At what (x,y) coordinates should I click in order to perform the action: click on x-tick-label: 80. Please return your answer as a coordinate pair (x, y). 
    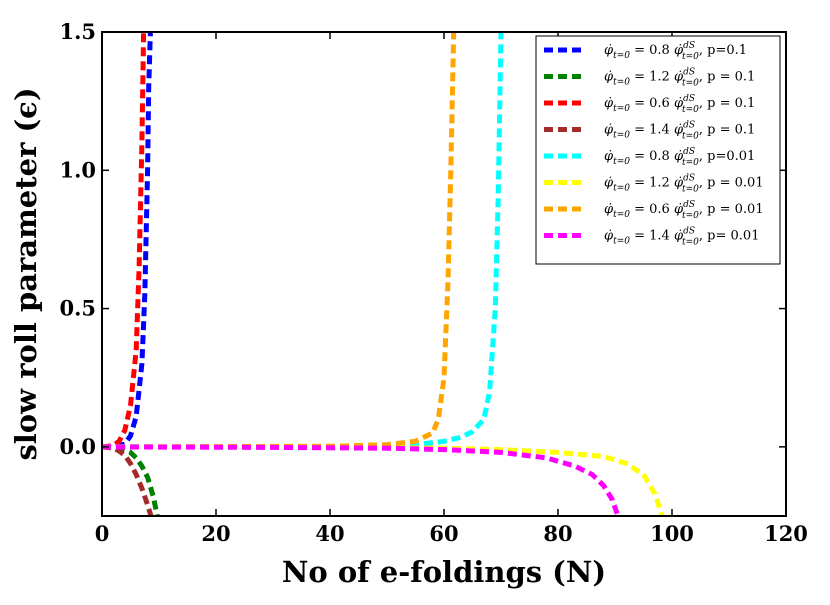
    Looking at the image, I should click on (557, 533).